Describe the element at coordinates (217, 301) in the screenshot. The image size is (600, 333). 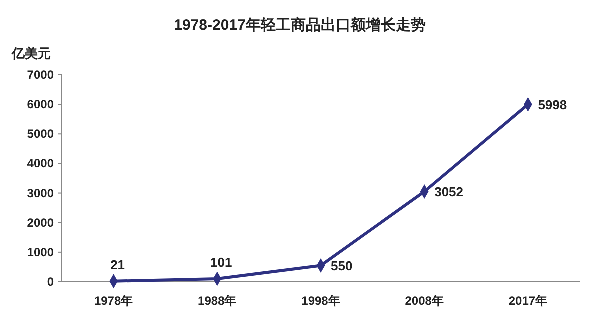
I see `x-tick-label: 1988年` at that location.